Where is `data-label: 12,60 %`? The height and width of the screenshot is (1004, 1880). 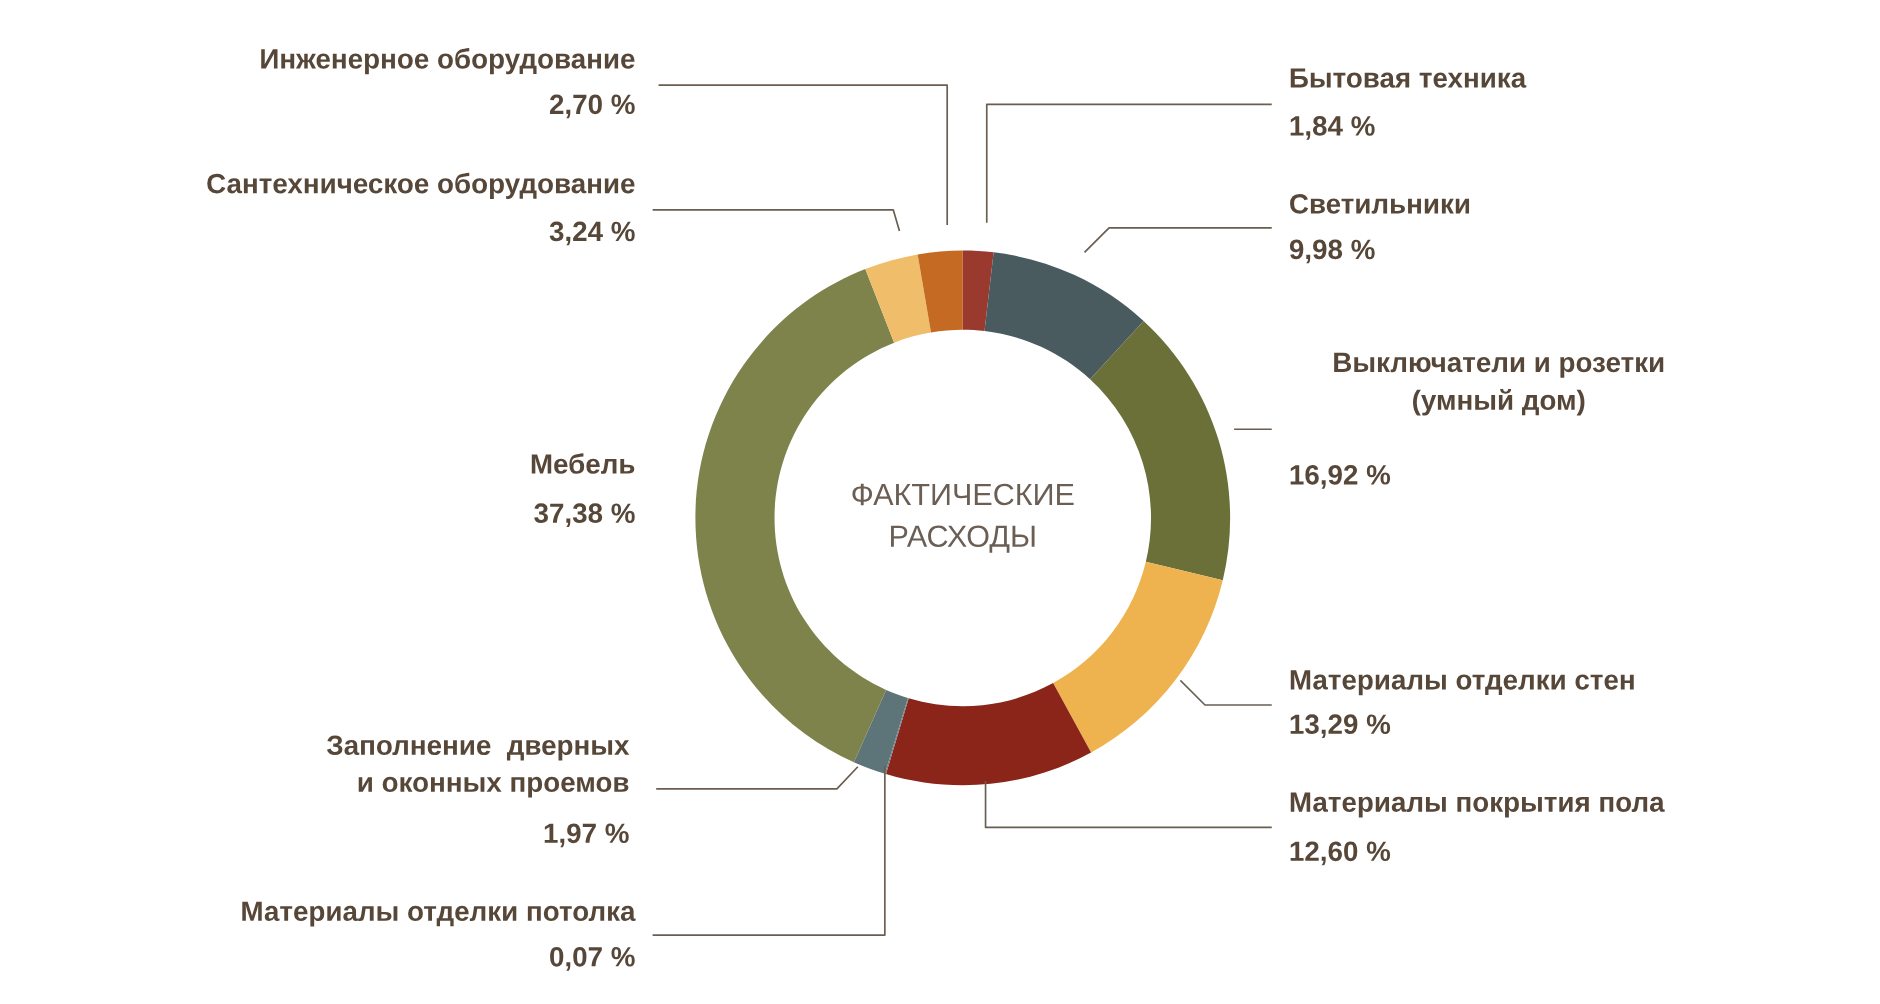
data-label: 12,60 % is located at coordinates (1340, 853).